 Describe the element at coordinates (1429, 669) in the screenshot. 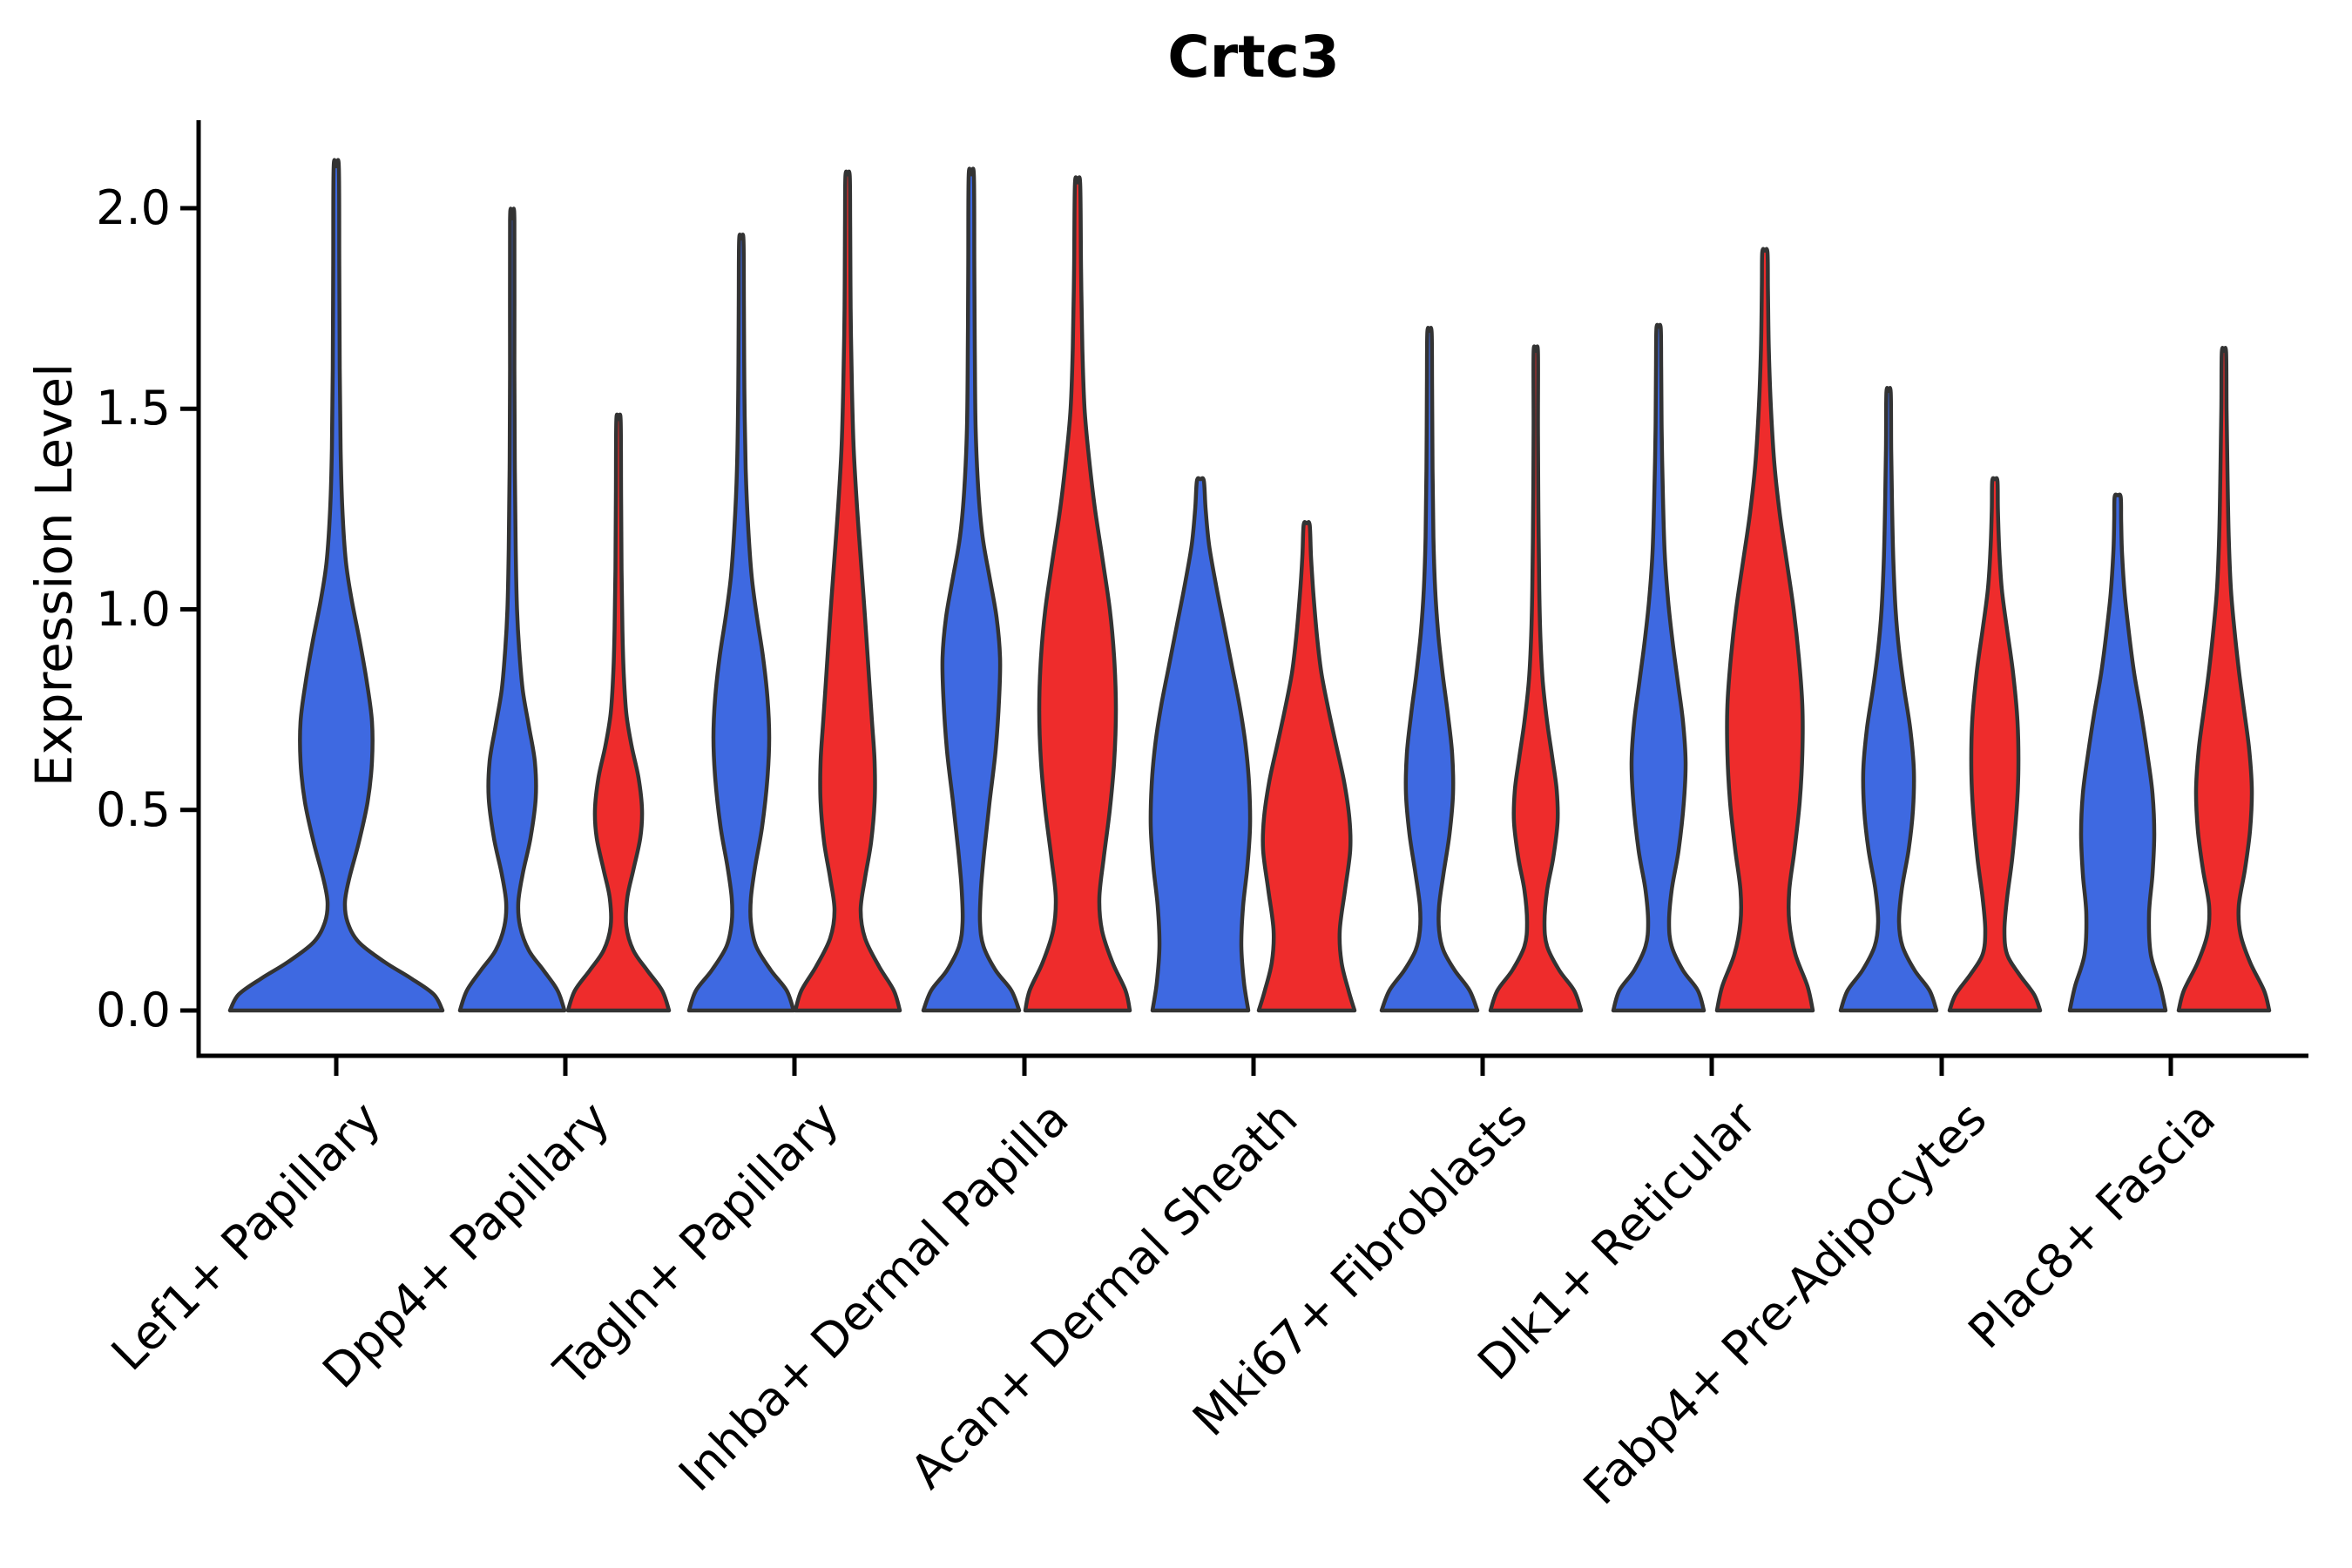

I see `violin-5-blue` at that location.